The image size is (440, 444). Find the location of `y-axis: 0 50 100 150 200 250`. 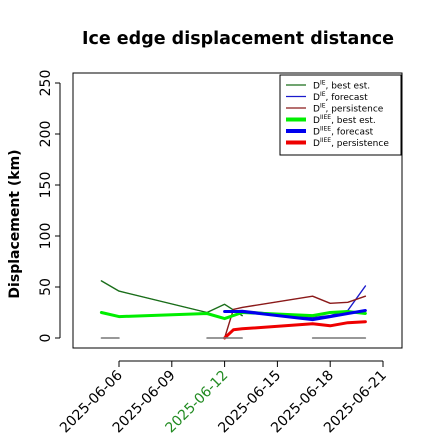

y-axis: 0 50 100 150 200 250 is located at coordinates (49, 206).